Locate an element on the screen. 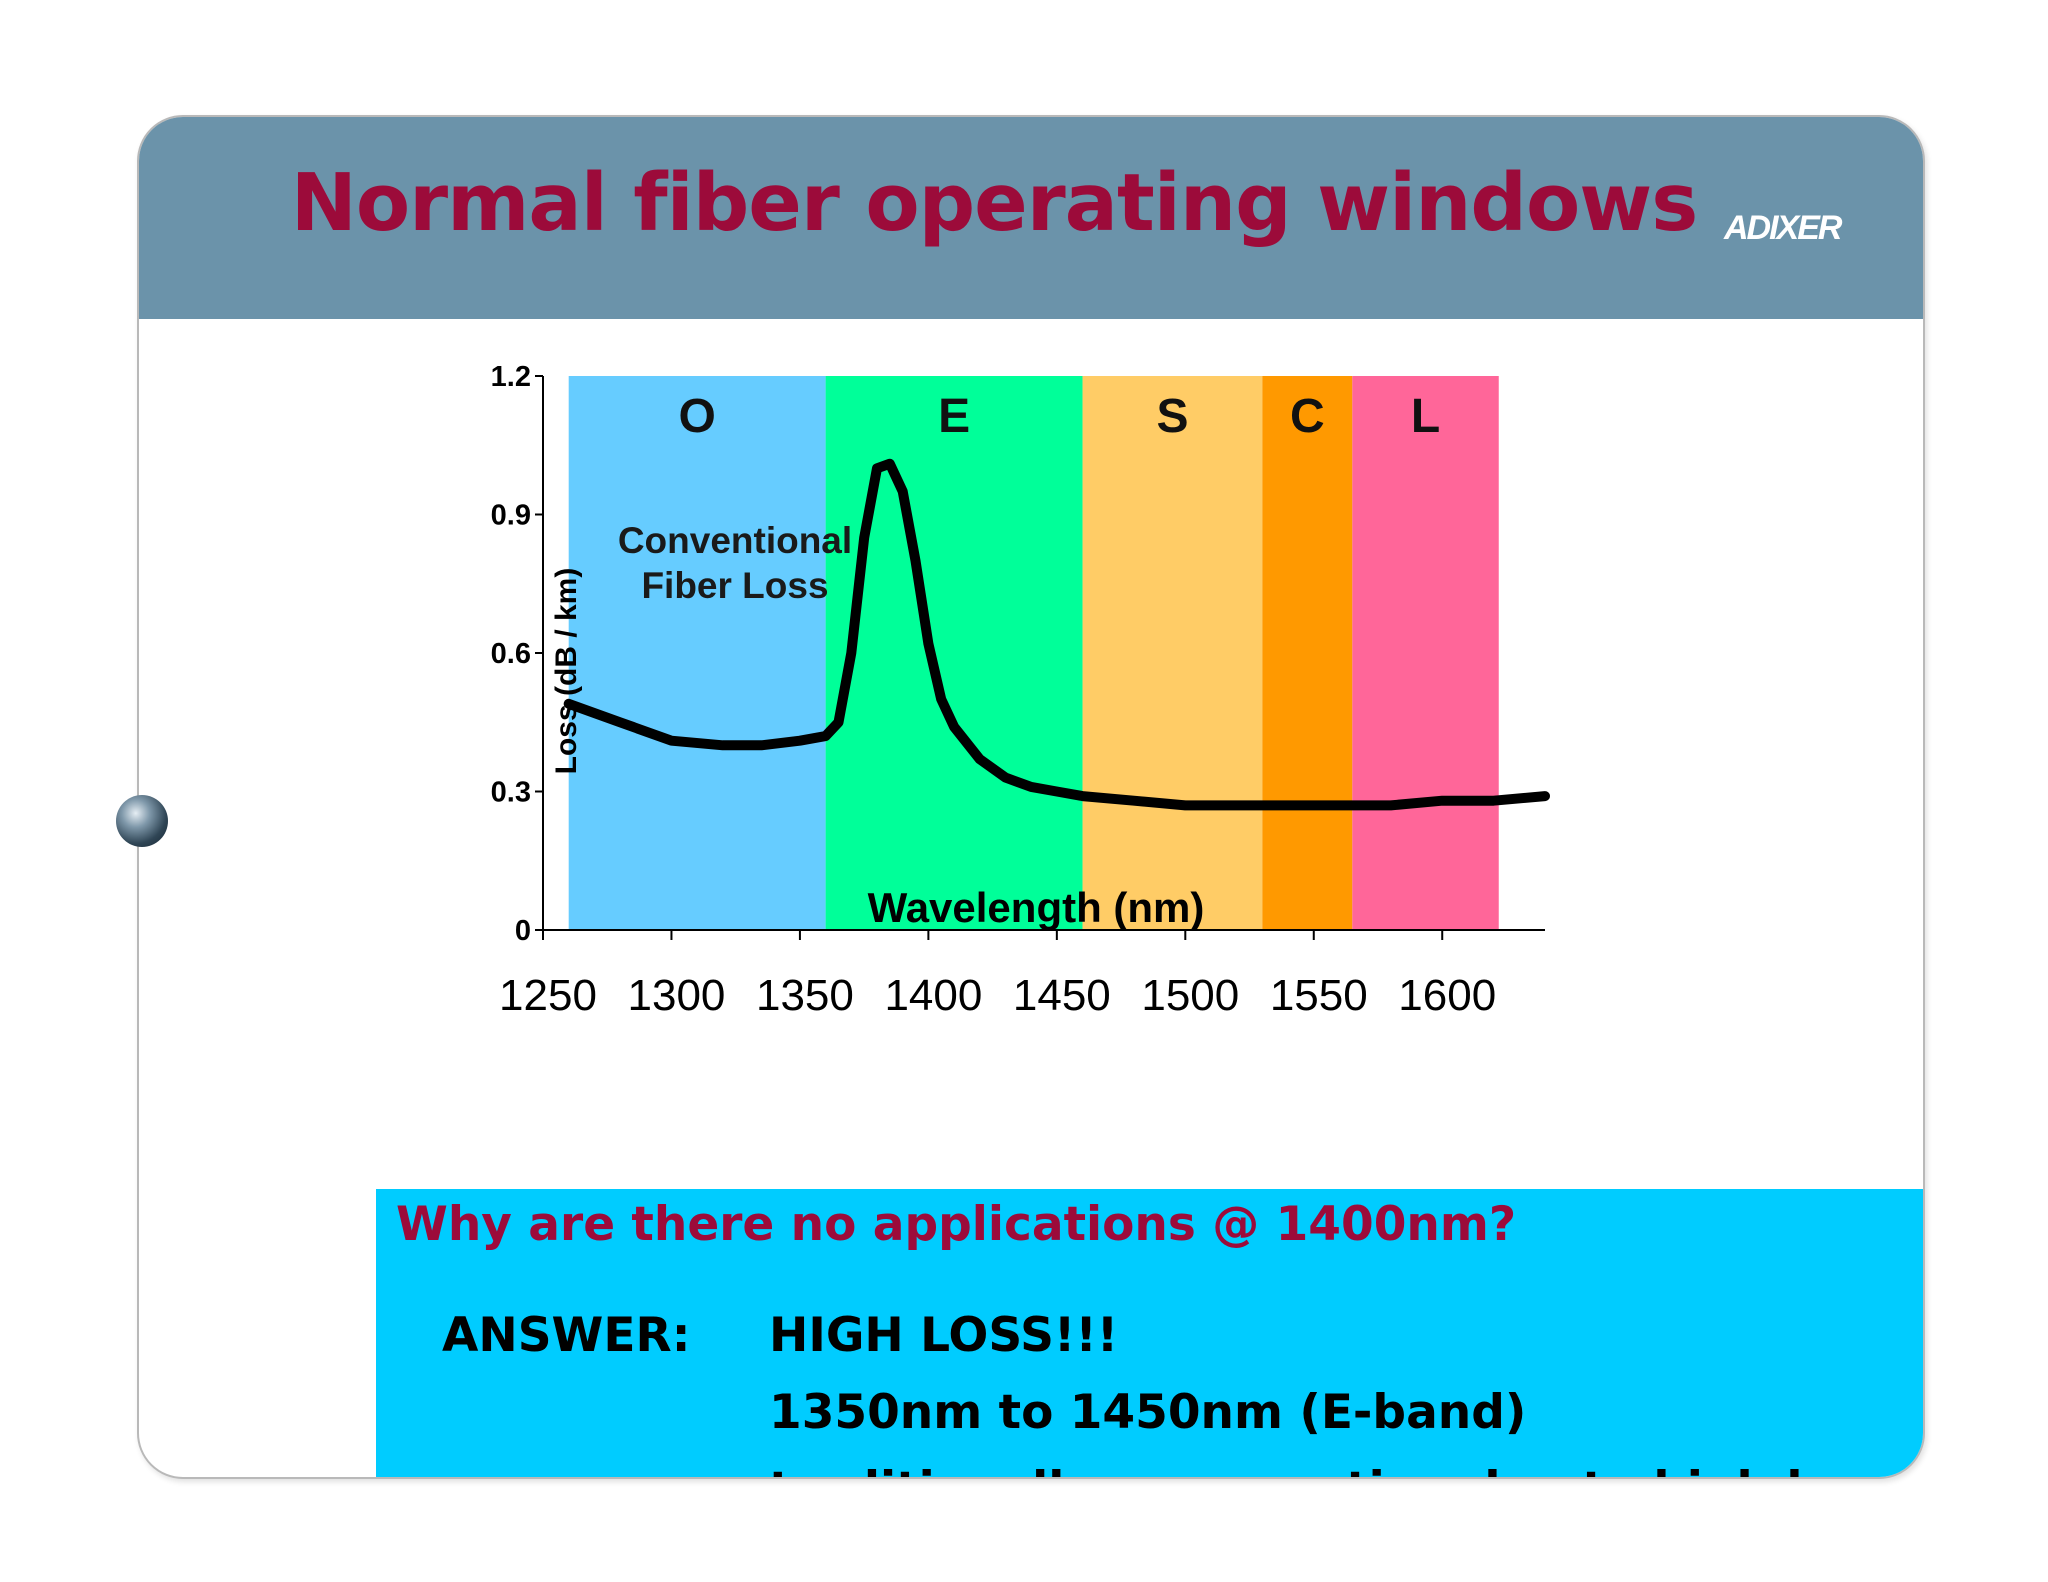  band-label-l: L is located at coordinates (1425, 416).